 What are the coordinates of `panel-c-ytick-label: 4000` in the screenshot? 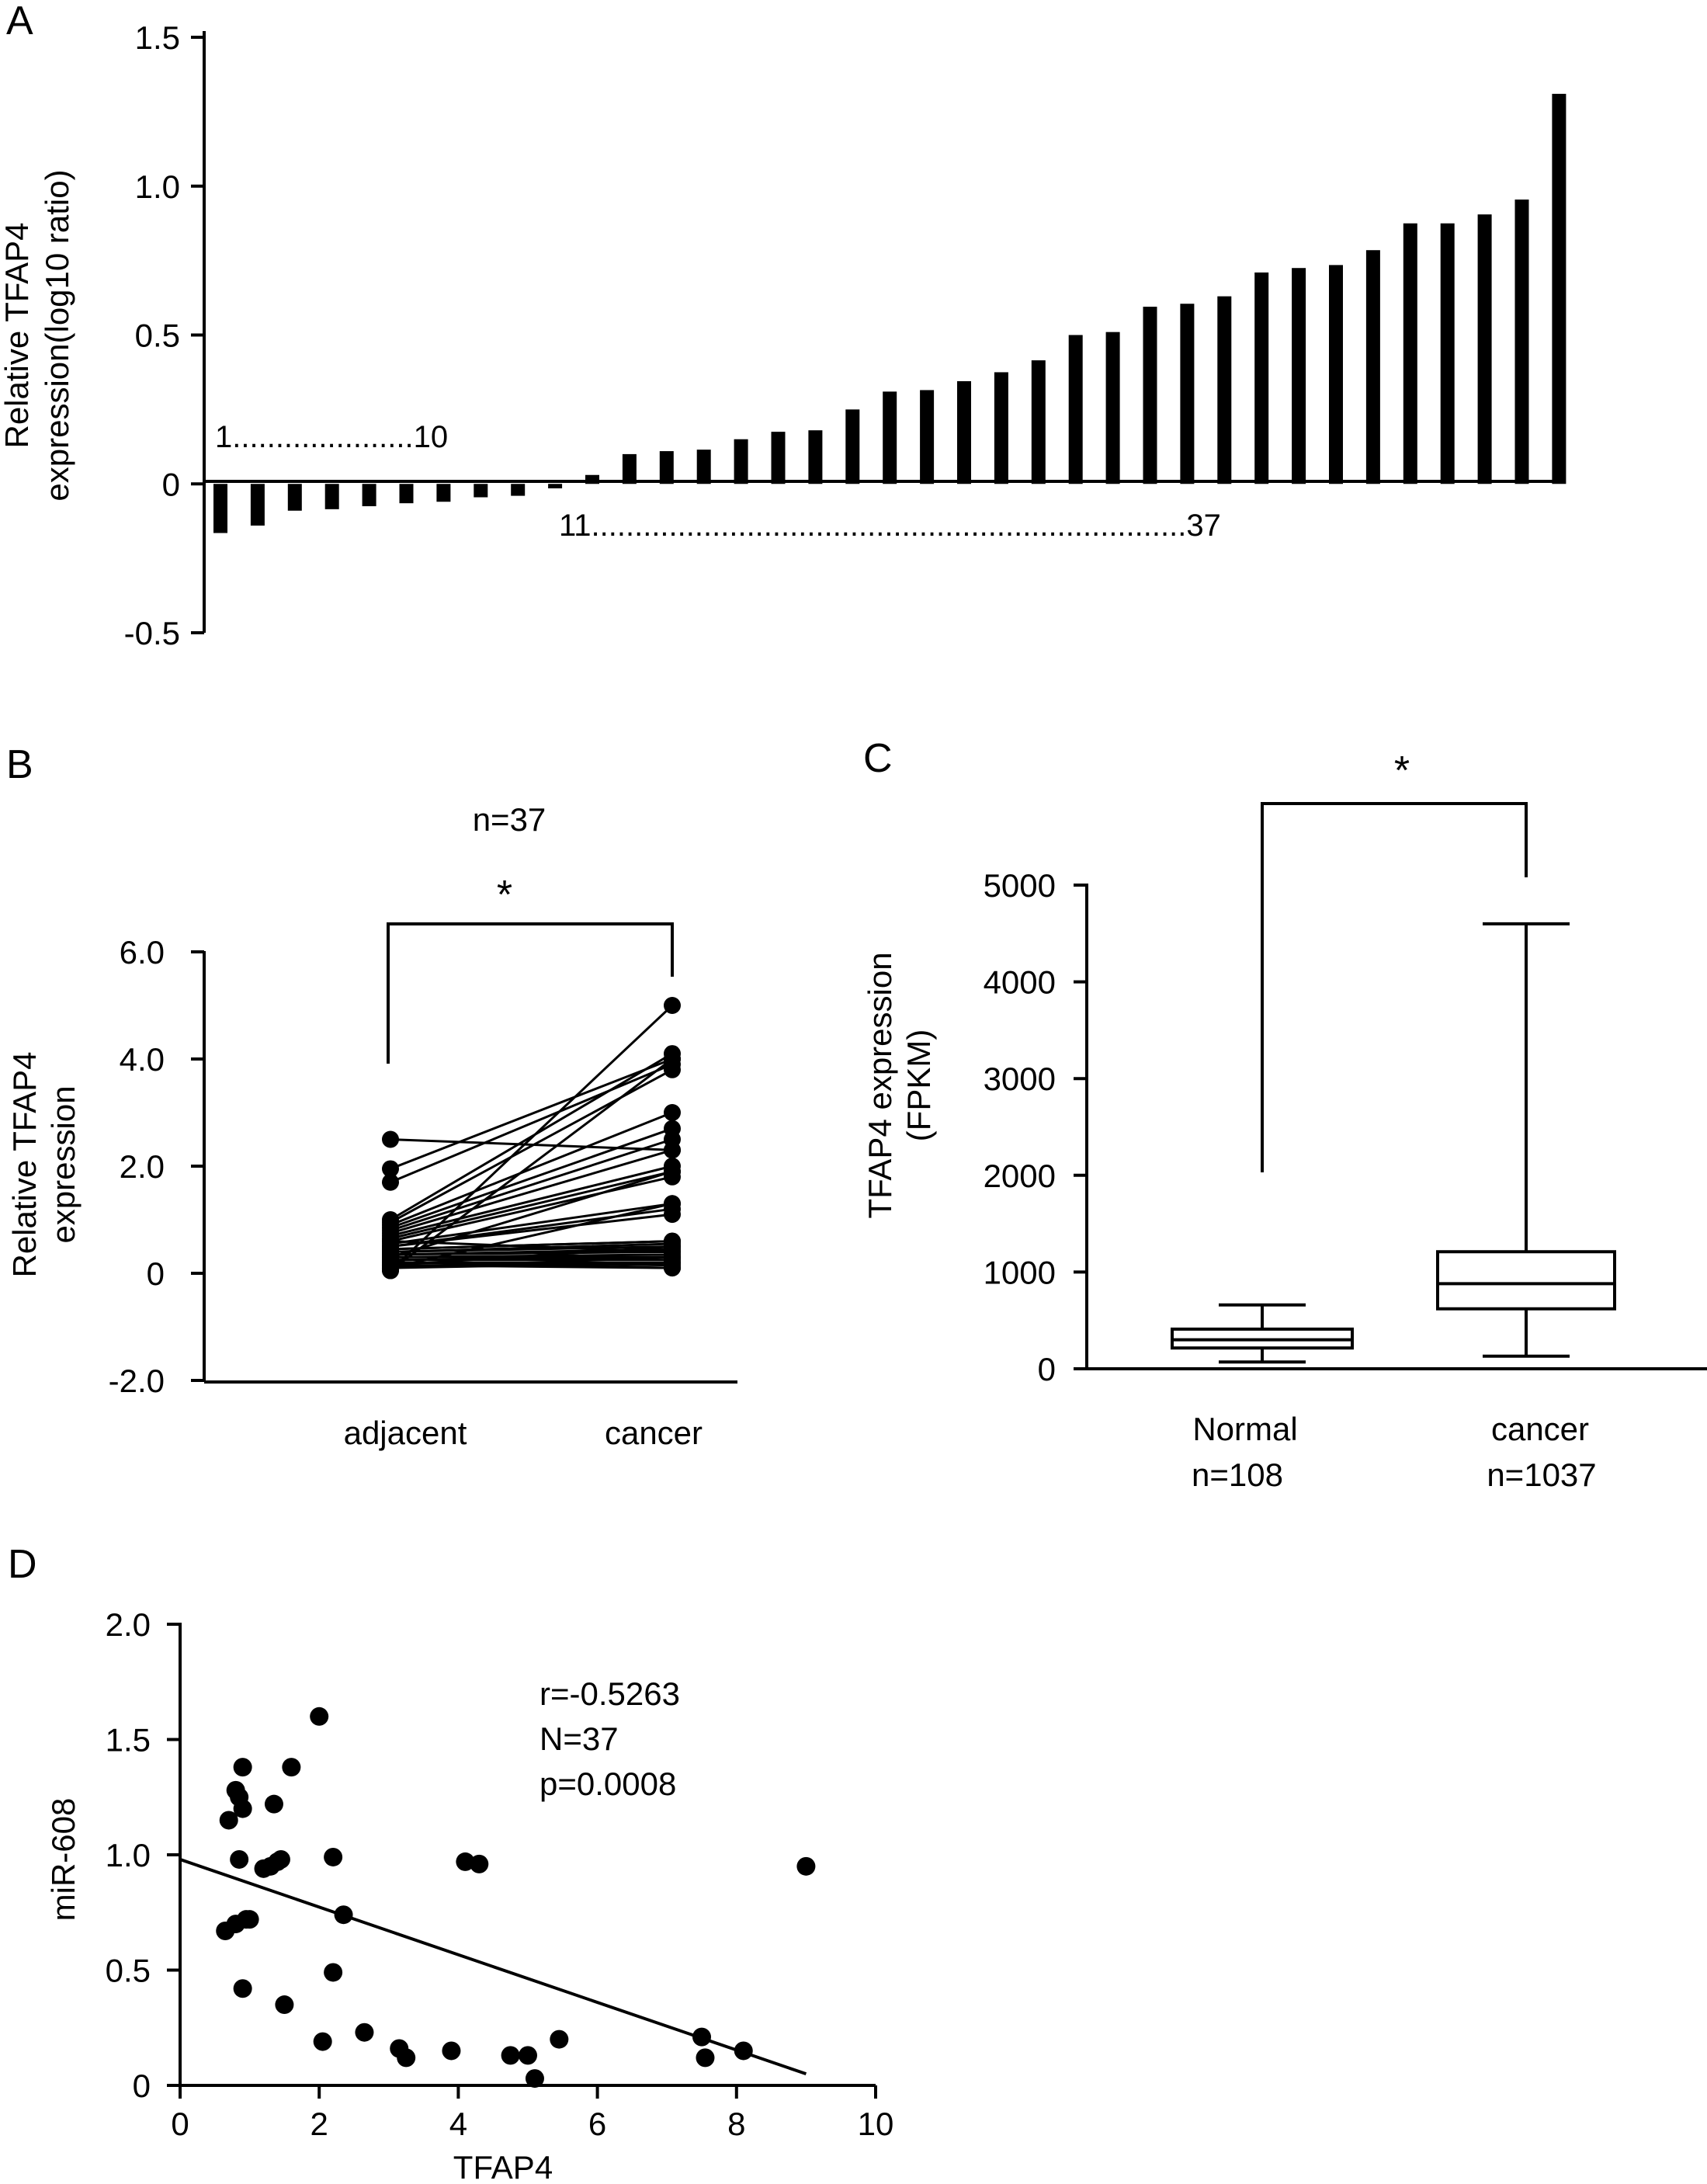 It's located at (1020, 982).